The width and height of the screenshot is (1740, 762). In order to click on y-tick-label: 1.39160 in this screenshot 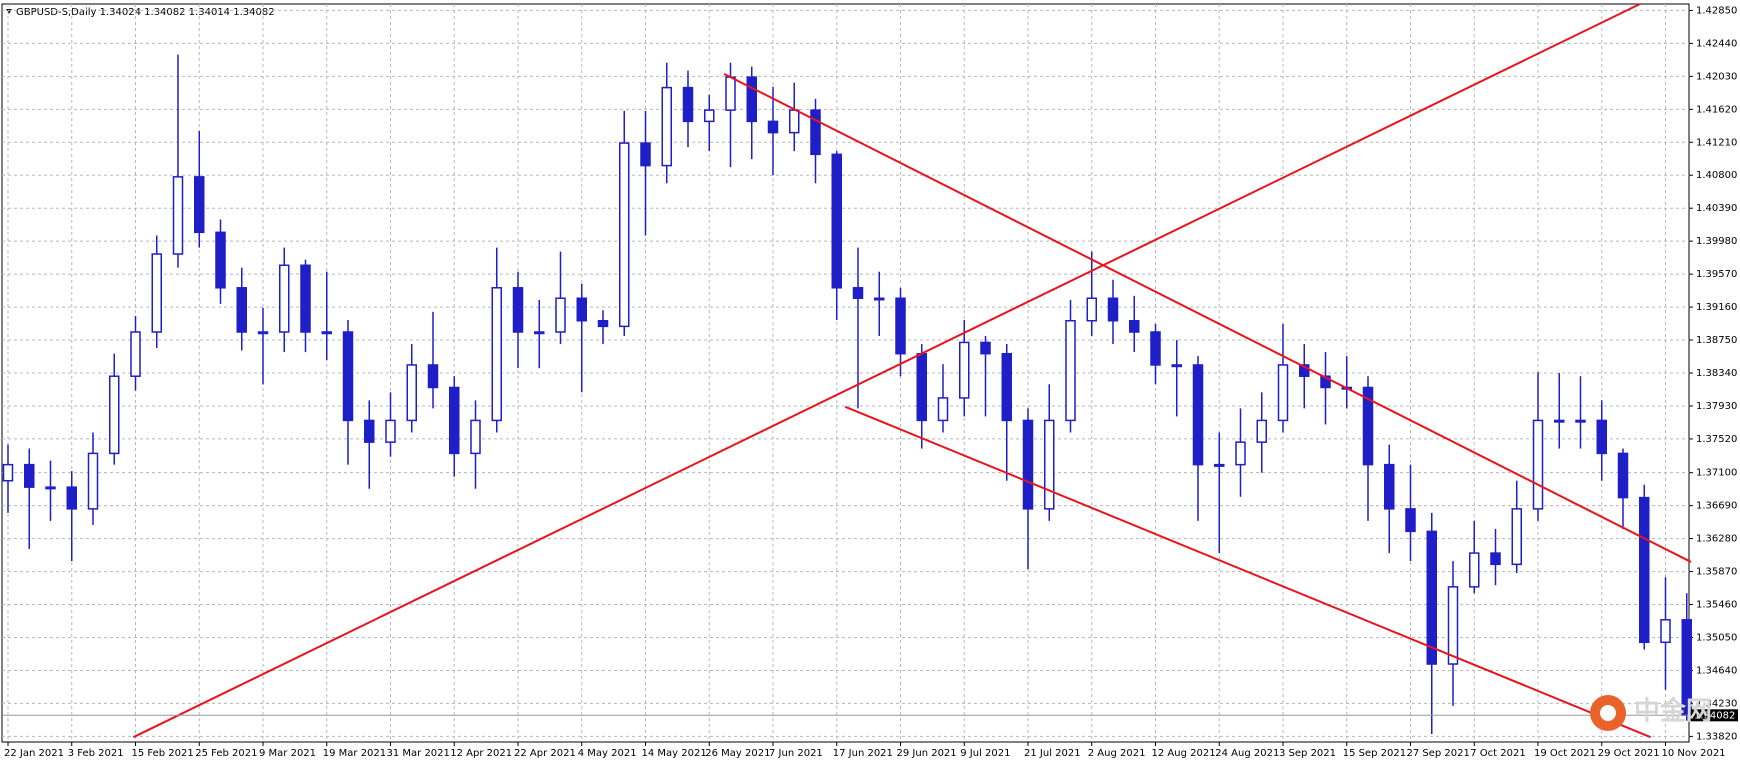, I will do `click(1716, 307)`.